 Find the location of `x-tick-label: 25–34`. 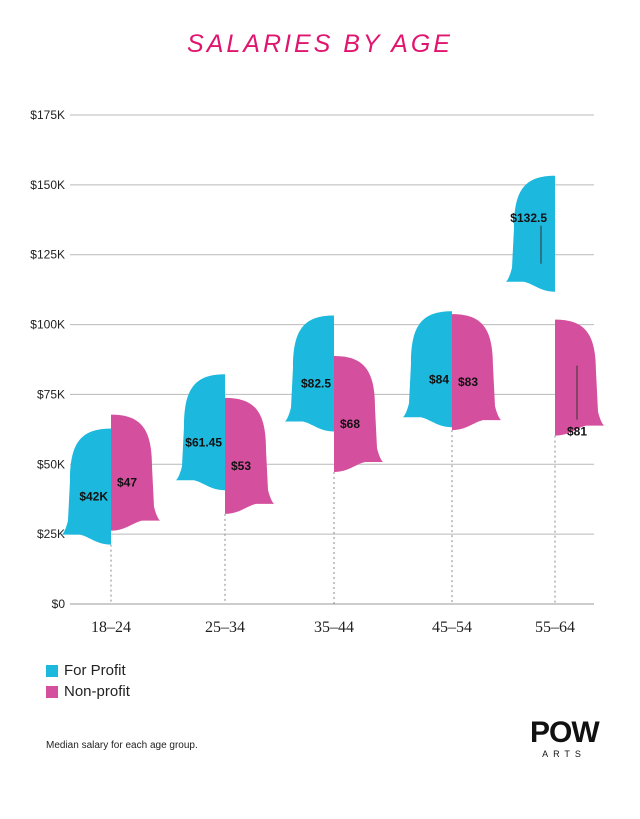

x-tick-label: 25–34 is located at coordinates (225, 627).